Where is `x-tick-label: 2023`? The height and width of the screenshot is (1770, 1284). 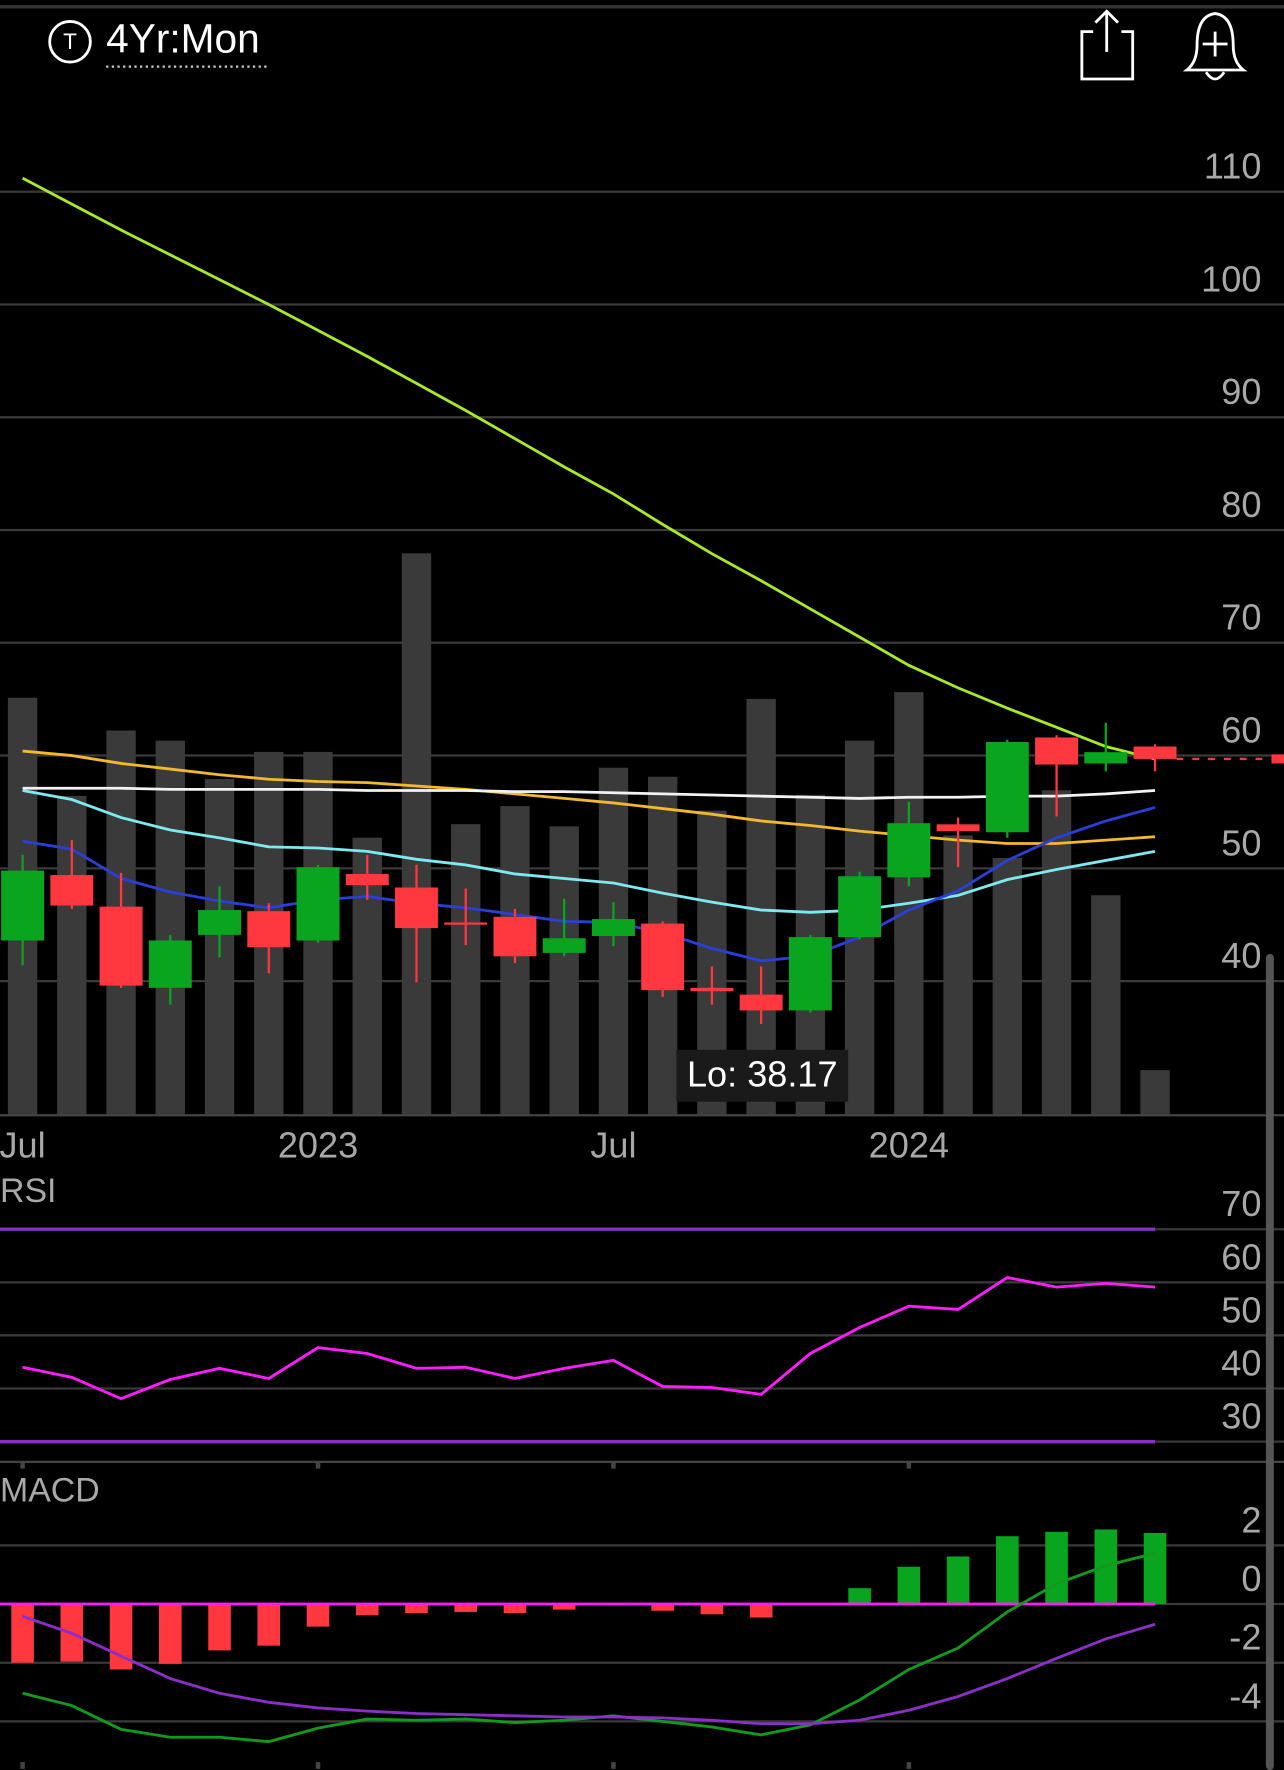 x-tick-label: 2023 is located at coordinates (318, 1145).